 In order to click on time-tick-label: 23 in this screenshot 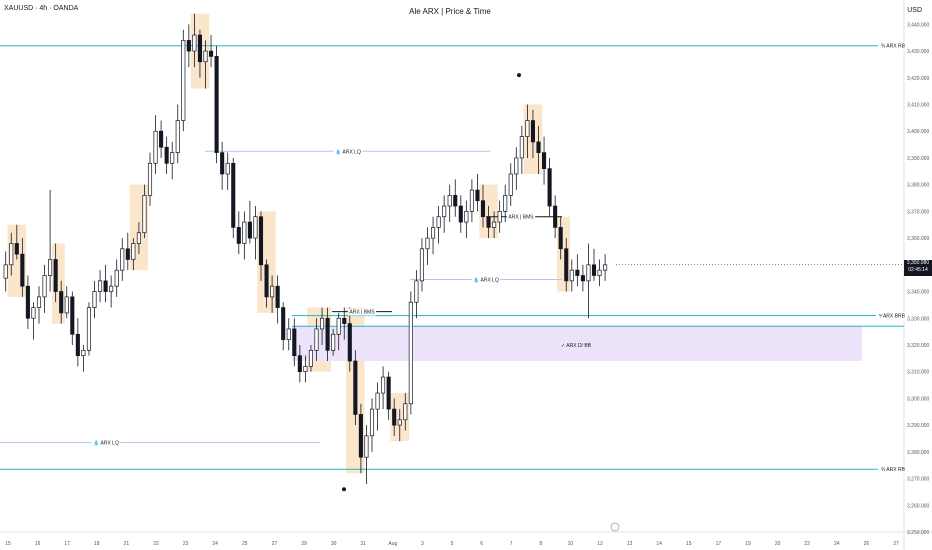, I will do `click(186, 544)`.